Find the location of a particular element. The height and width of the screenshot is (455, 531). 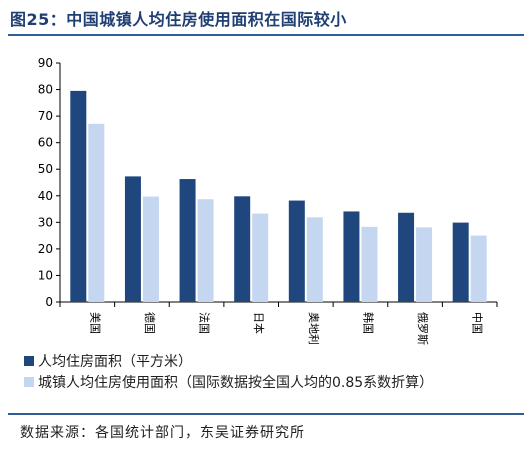

y-tick-label: 70 is located at coordinates (45, 116).